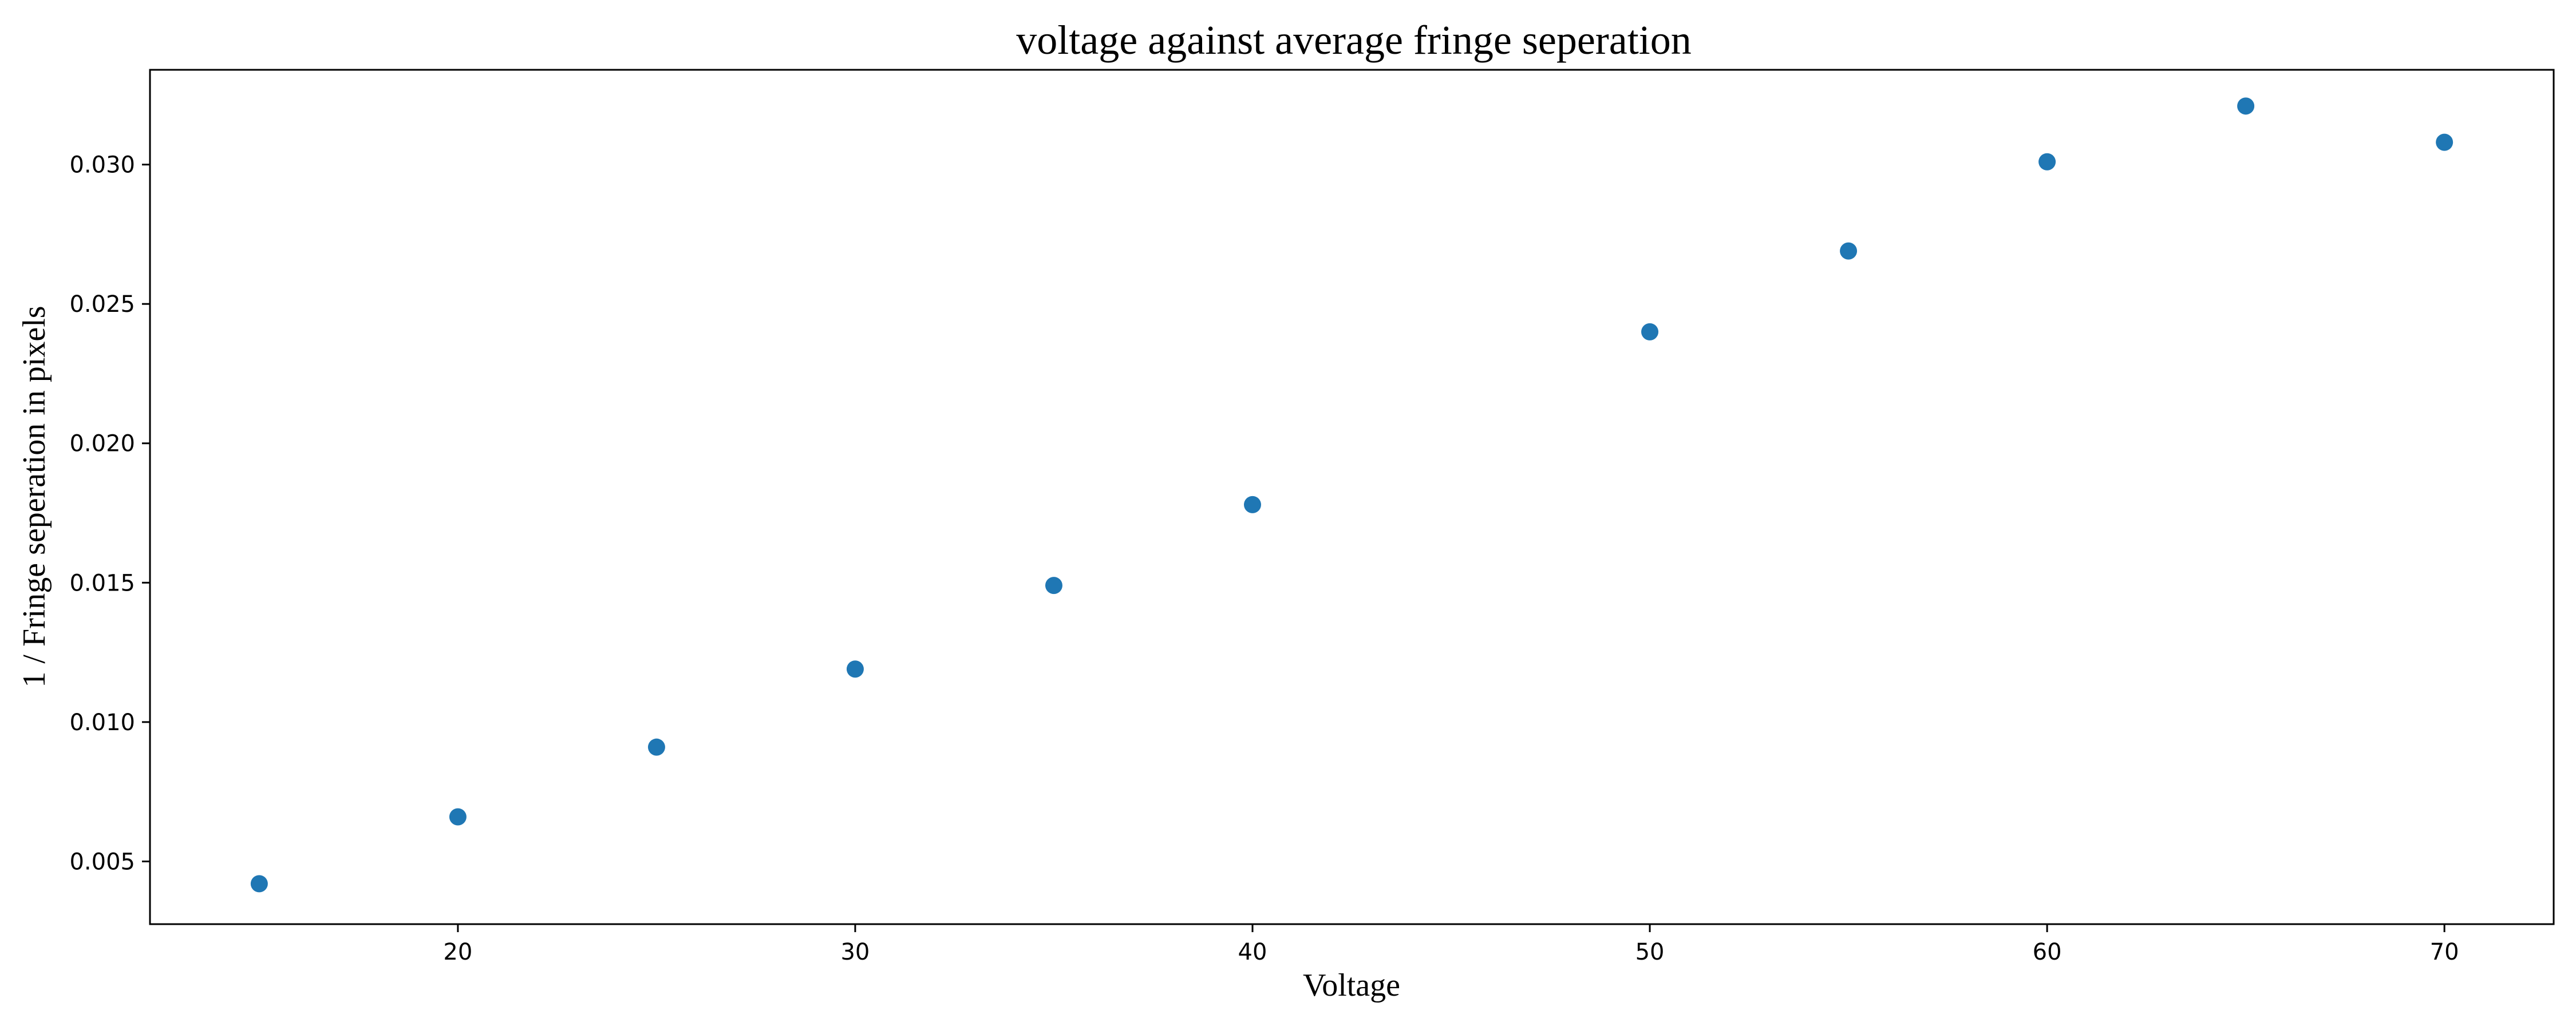 This screenshot has height=1030, width=2576. What do you see at coordinates (1351, 985) in the screenshot?
I see `x-axis-label: Voltage` at bounding box center [1351, 985].